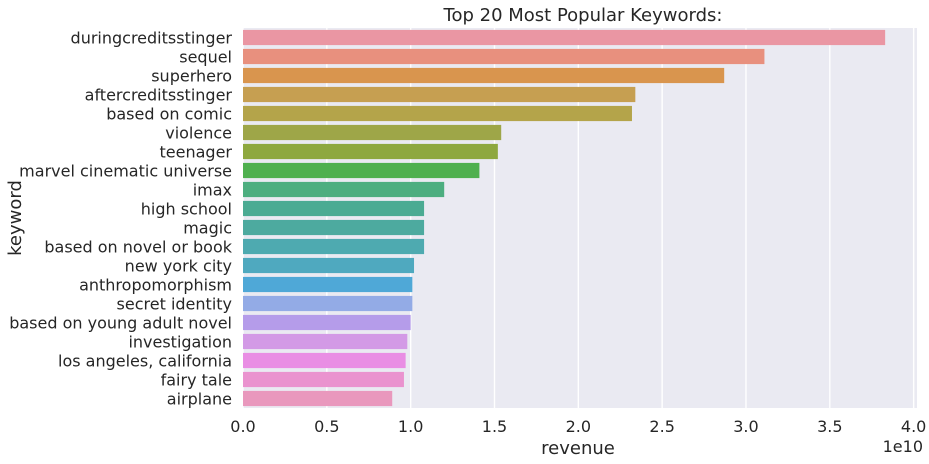 This screenshot has height=464, width=929. I want to click on y-tick-label: secret identity, so click(174, 304).